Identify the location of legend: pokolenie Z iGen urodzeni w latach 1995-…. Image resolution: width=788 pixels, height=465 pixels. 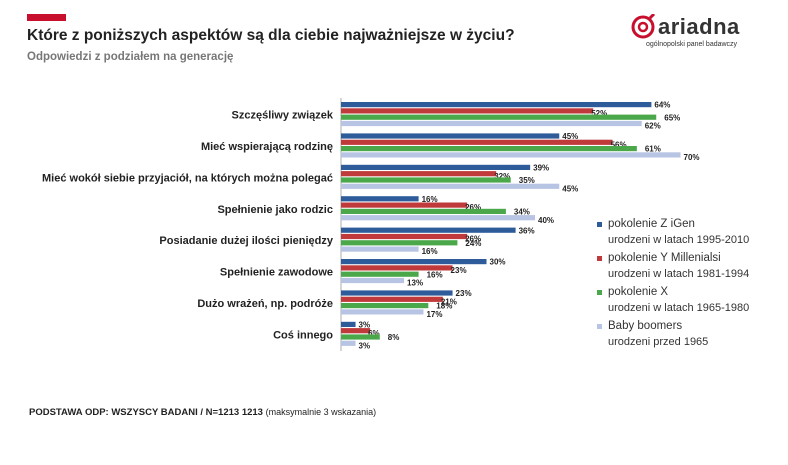
(687, 286).